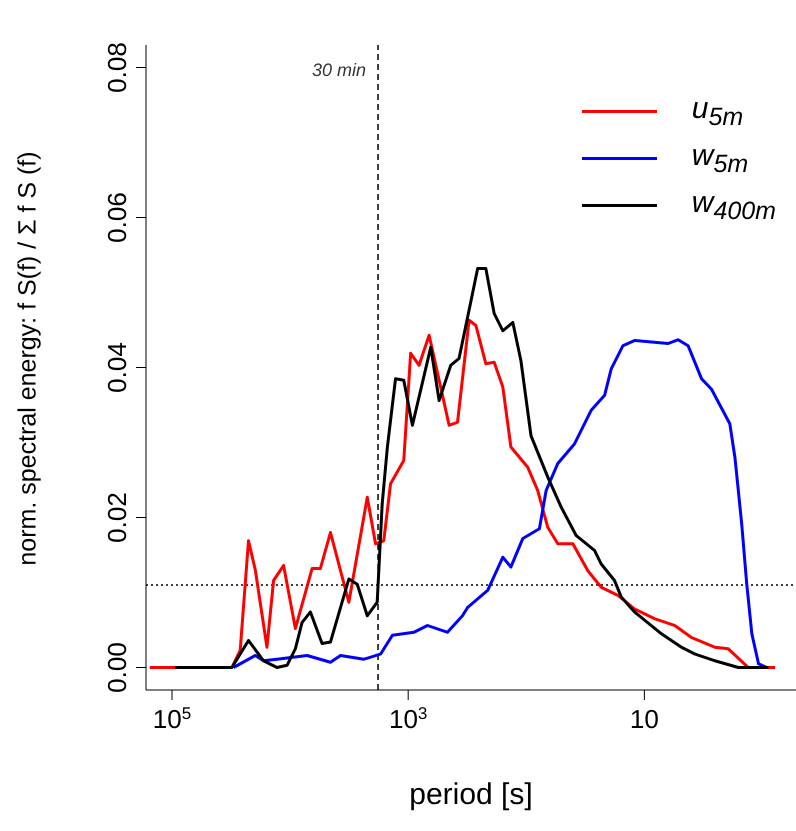  I want to click on legend-label: w$_{400m}$, so click(734, 206).